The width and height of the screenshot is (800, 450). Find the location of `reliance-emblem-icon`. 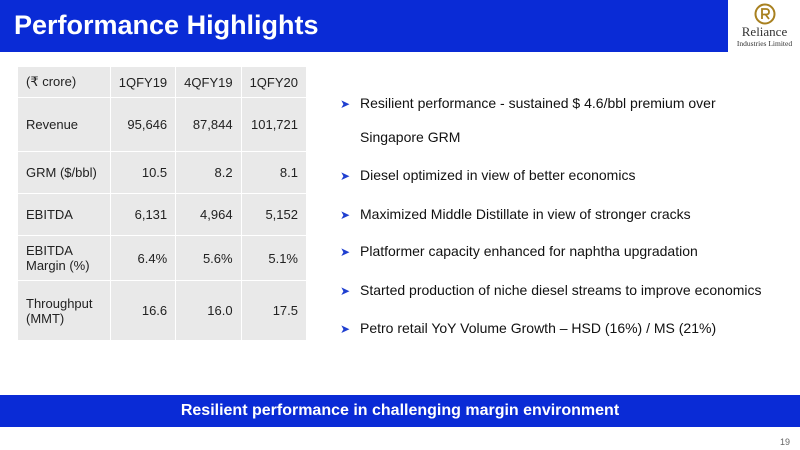

reliance-emblem-icon is located at coordinates (765, 14).